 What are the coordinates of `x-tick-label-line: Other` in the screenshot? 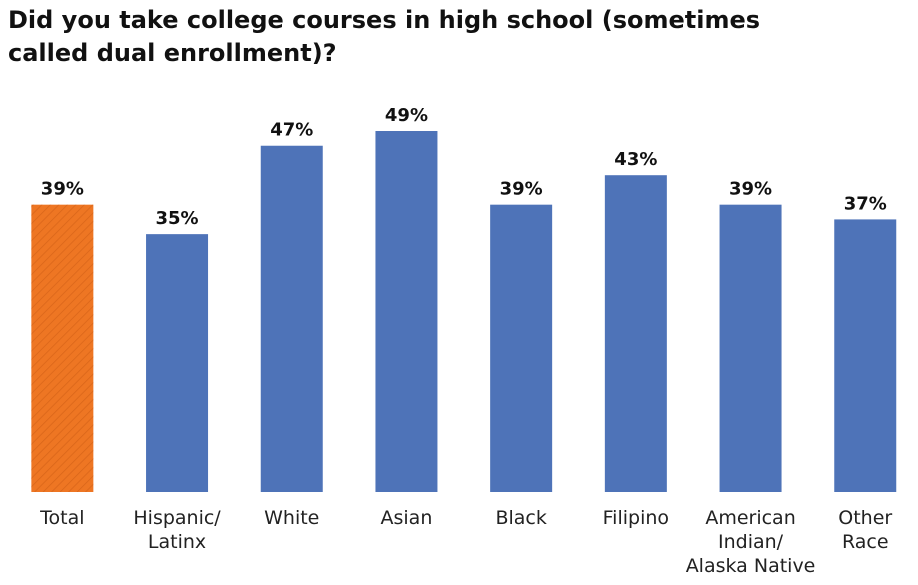 It's located at (865, 518).